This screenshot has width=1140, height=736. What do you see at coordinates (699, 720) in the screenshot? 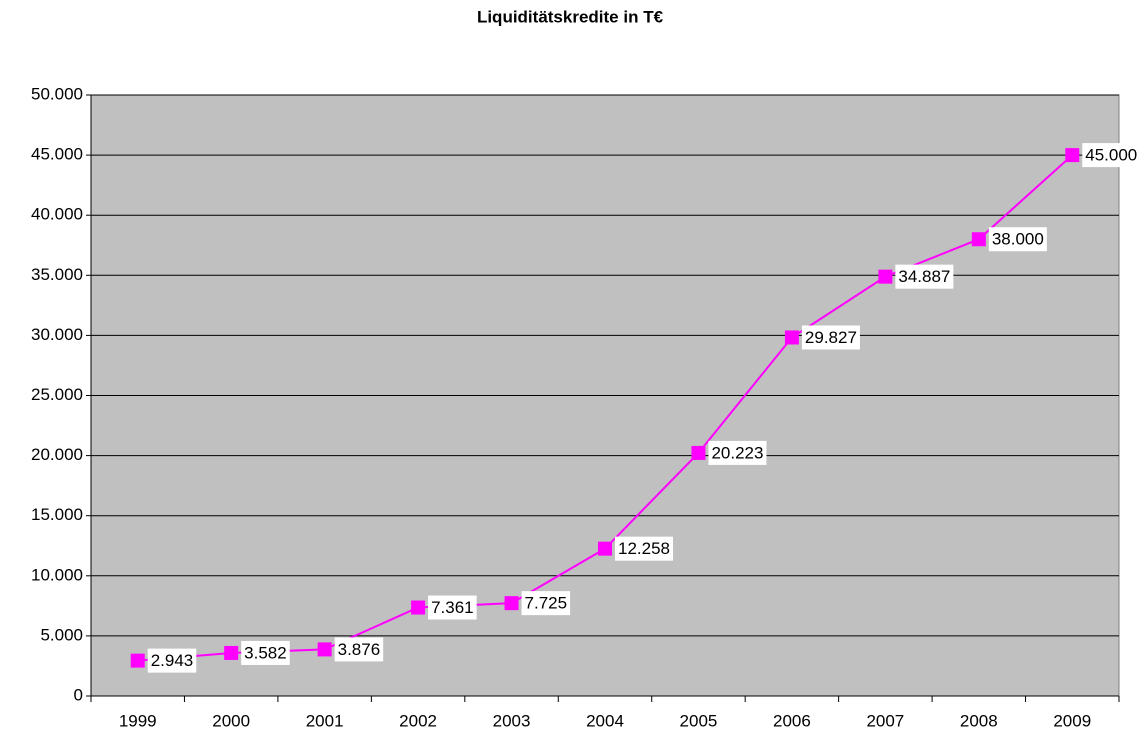
I see `x-tick-label: 2005` at bounding box center [699, 720].